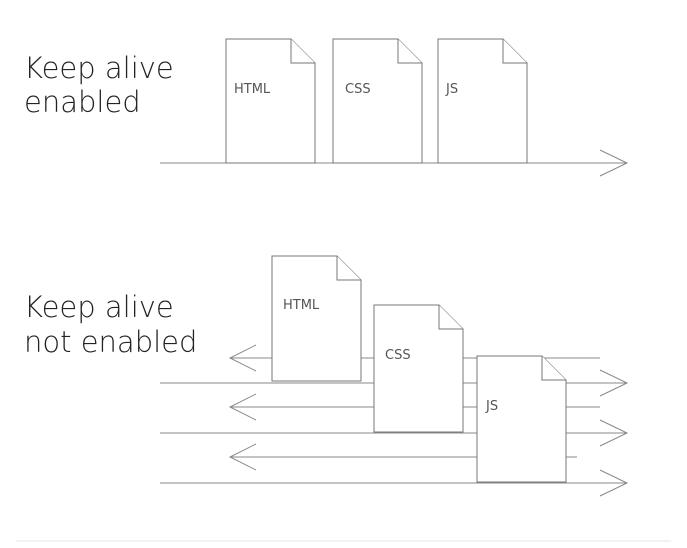 Image resolution: width=687 pixels, height=548 pixels. Describe the element at coordinates (110, 342) in the screenshot. I see `caption-not-enabled-line2: not enabled` at that location.